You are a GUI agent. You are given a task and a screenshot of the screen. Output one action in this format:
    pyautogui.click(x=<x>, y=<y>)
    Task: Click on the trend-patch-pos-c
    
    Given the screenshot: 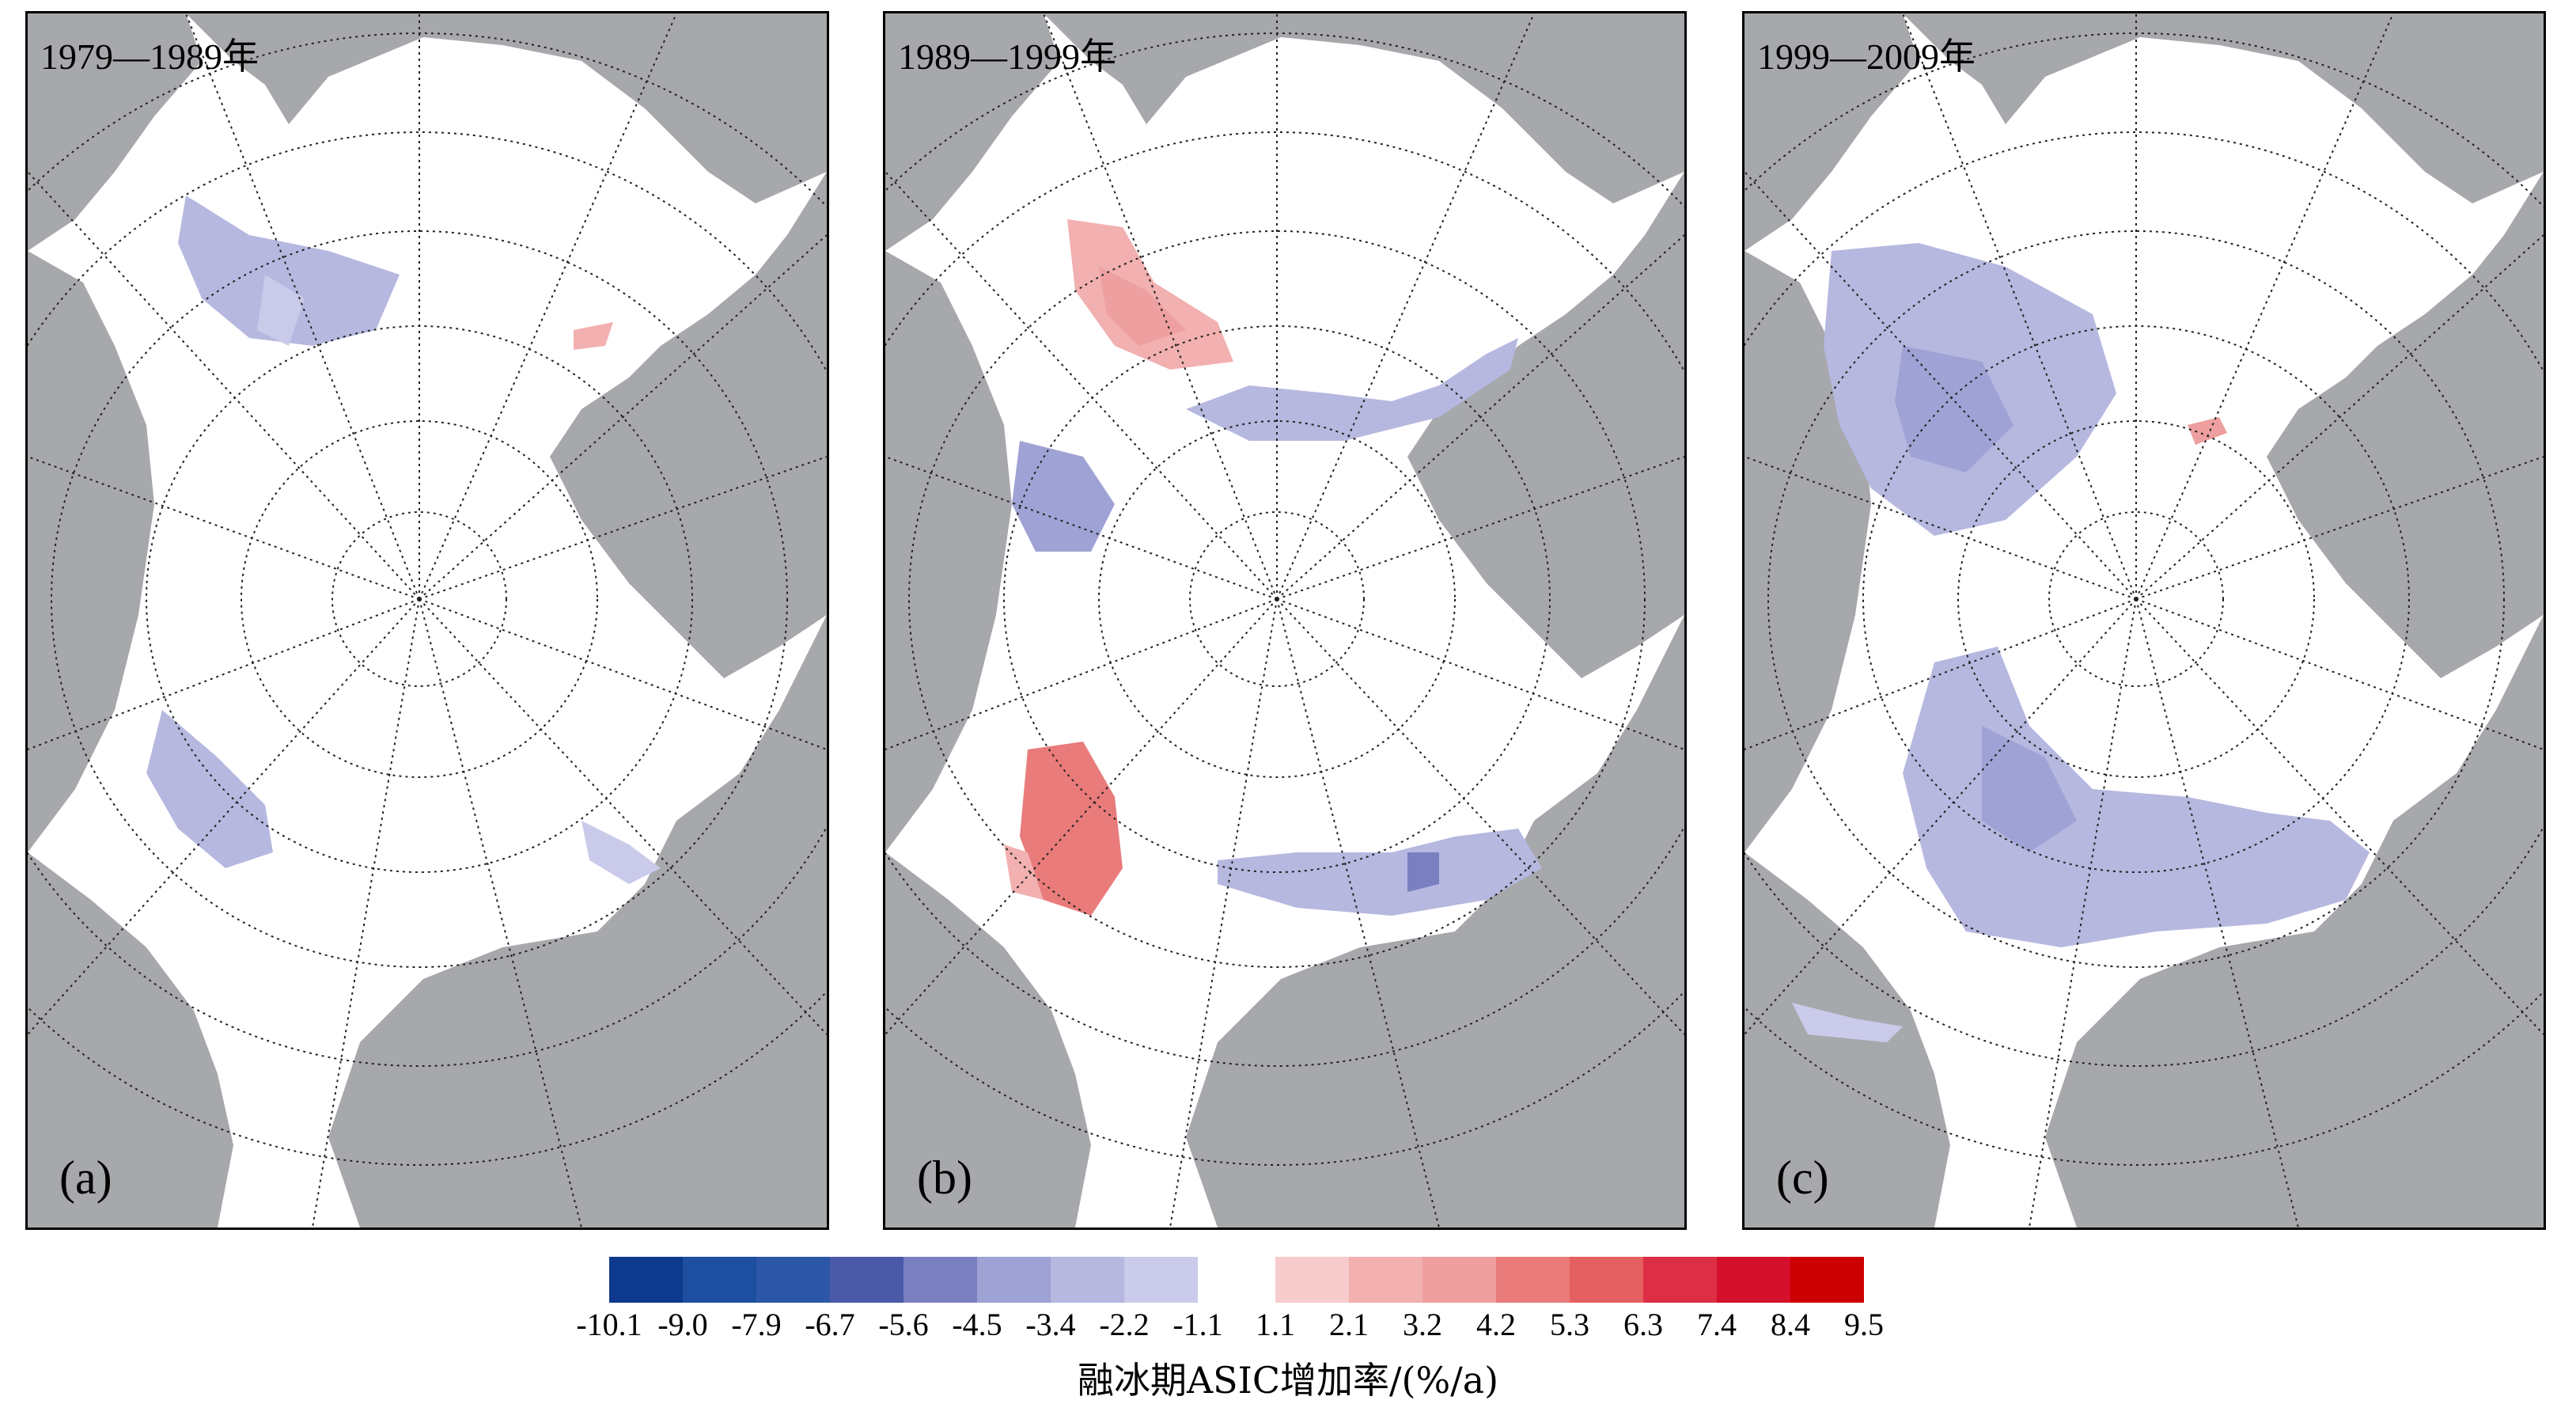 What is the action you would take?
    pyautogui.click(x=2207, y=431)
    